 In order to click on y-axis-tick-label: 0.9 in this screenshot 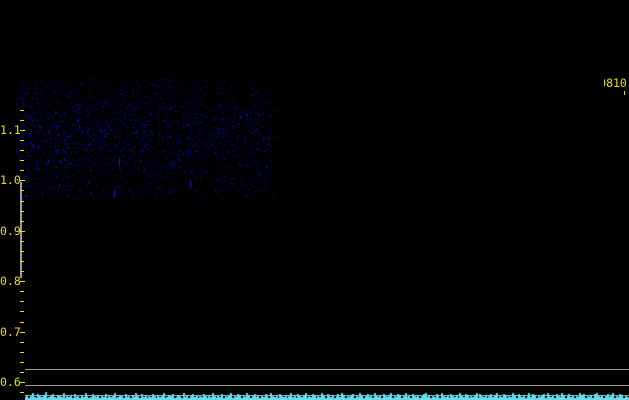, I will do `click(10, 230)`.